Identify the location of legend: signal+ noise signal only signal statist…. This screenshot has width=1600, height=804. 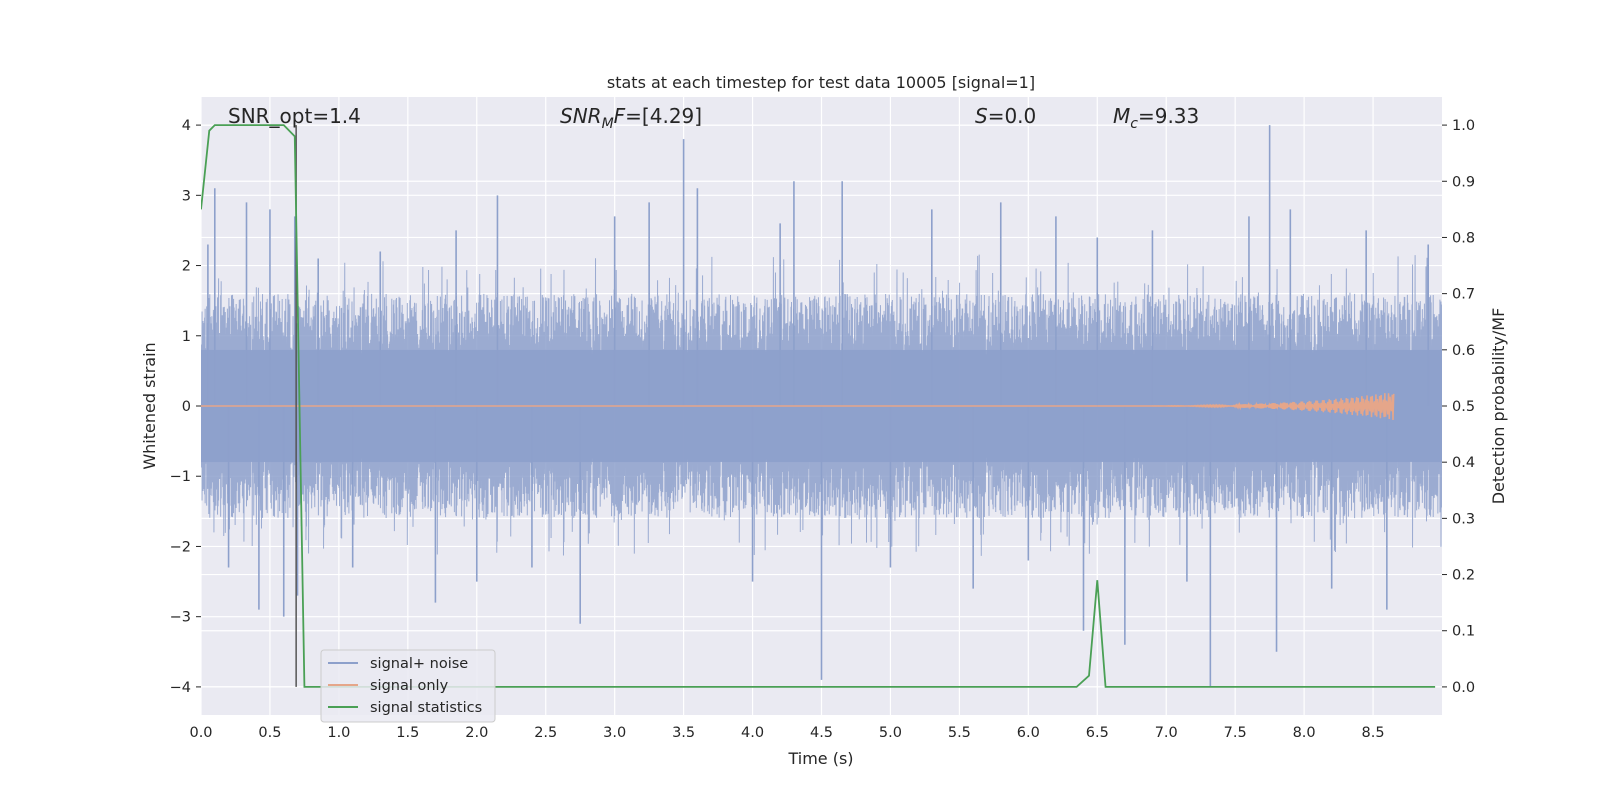
(408, 686).